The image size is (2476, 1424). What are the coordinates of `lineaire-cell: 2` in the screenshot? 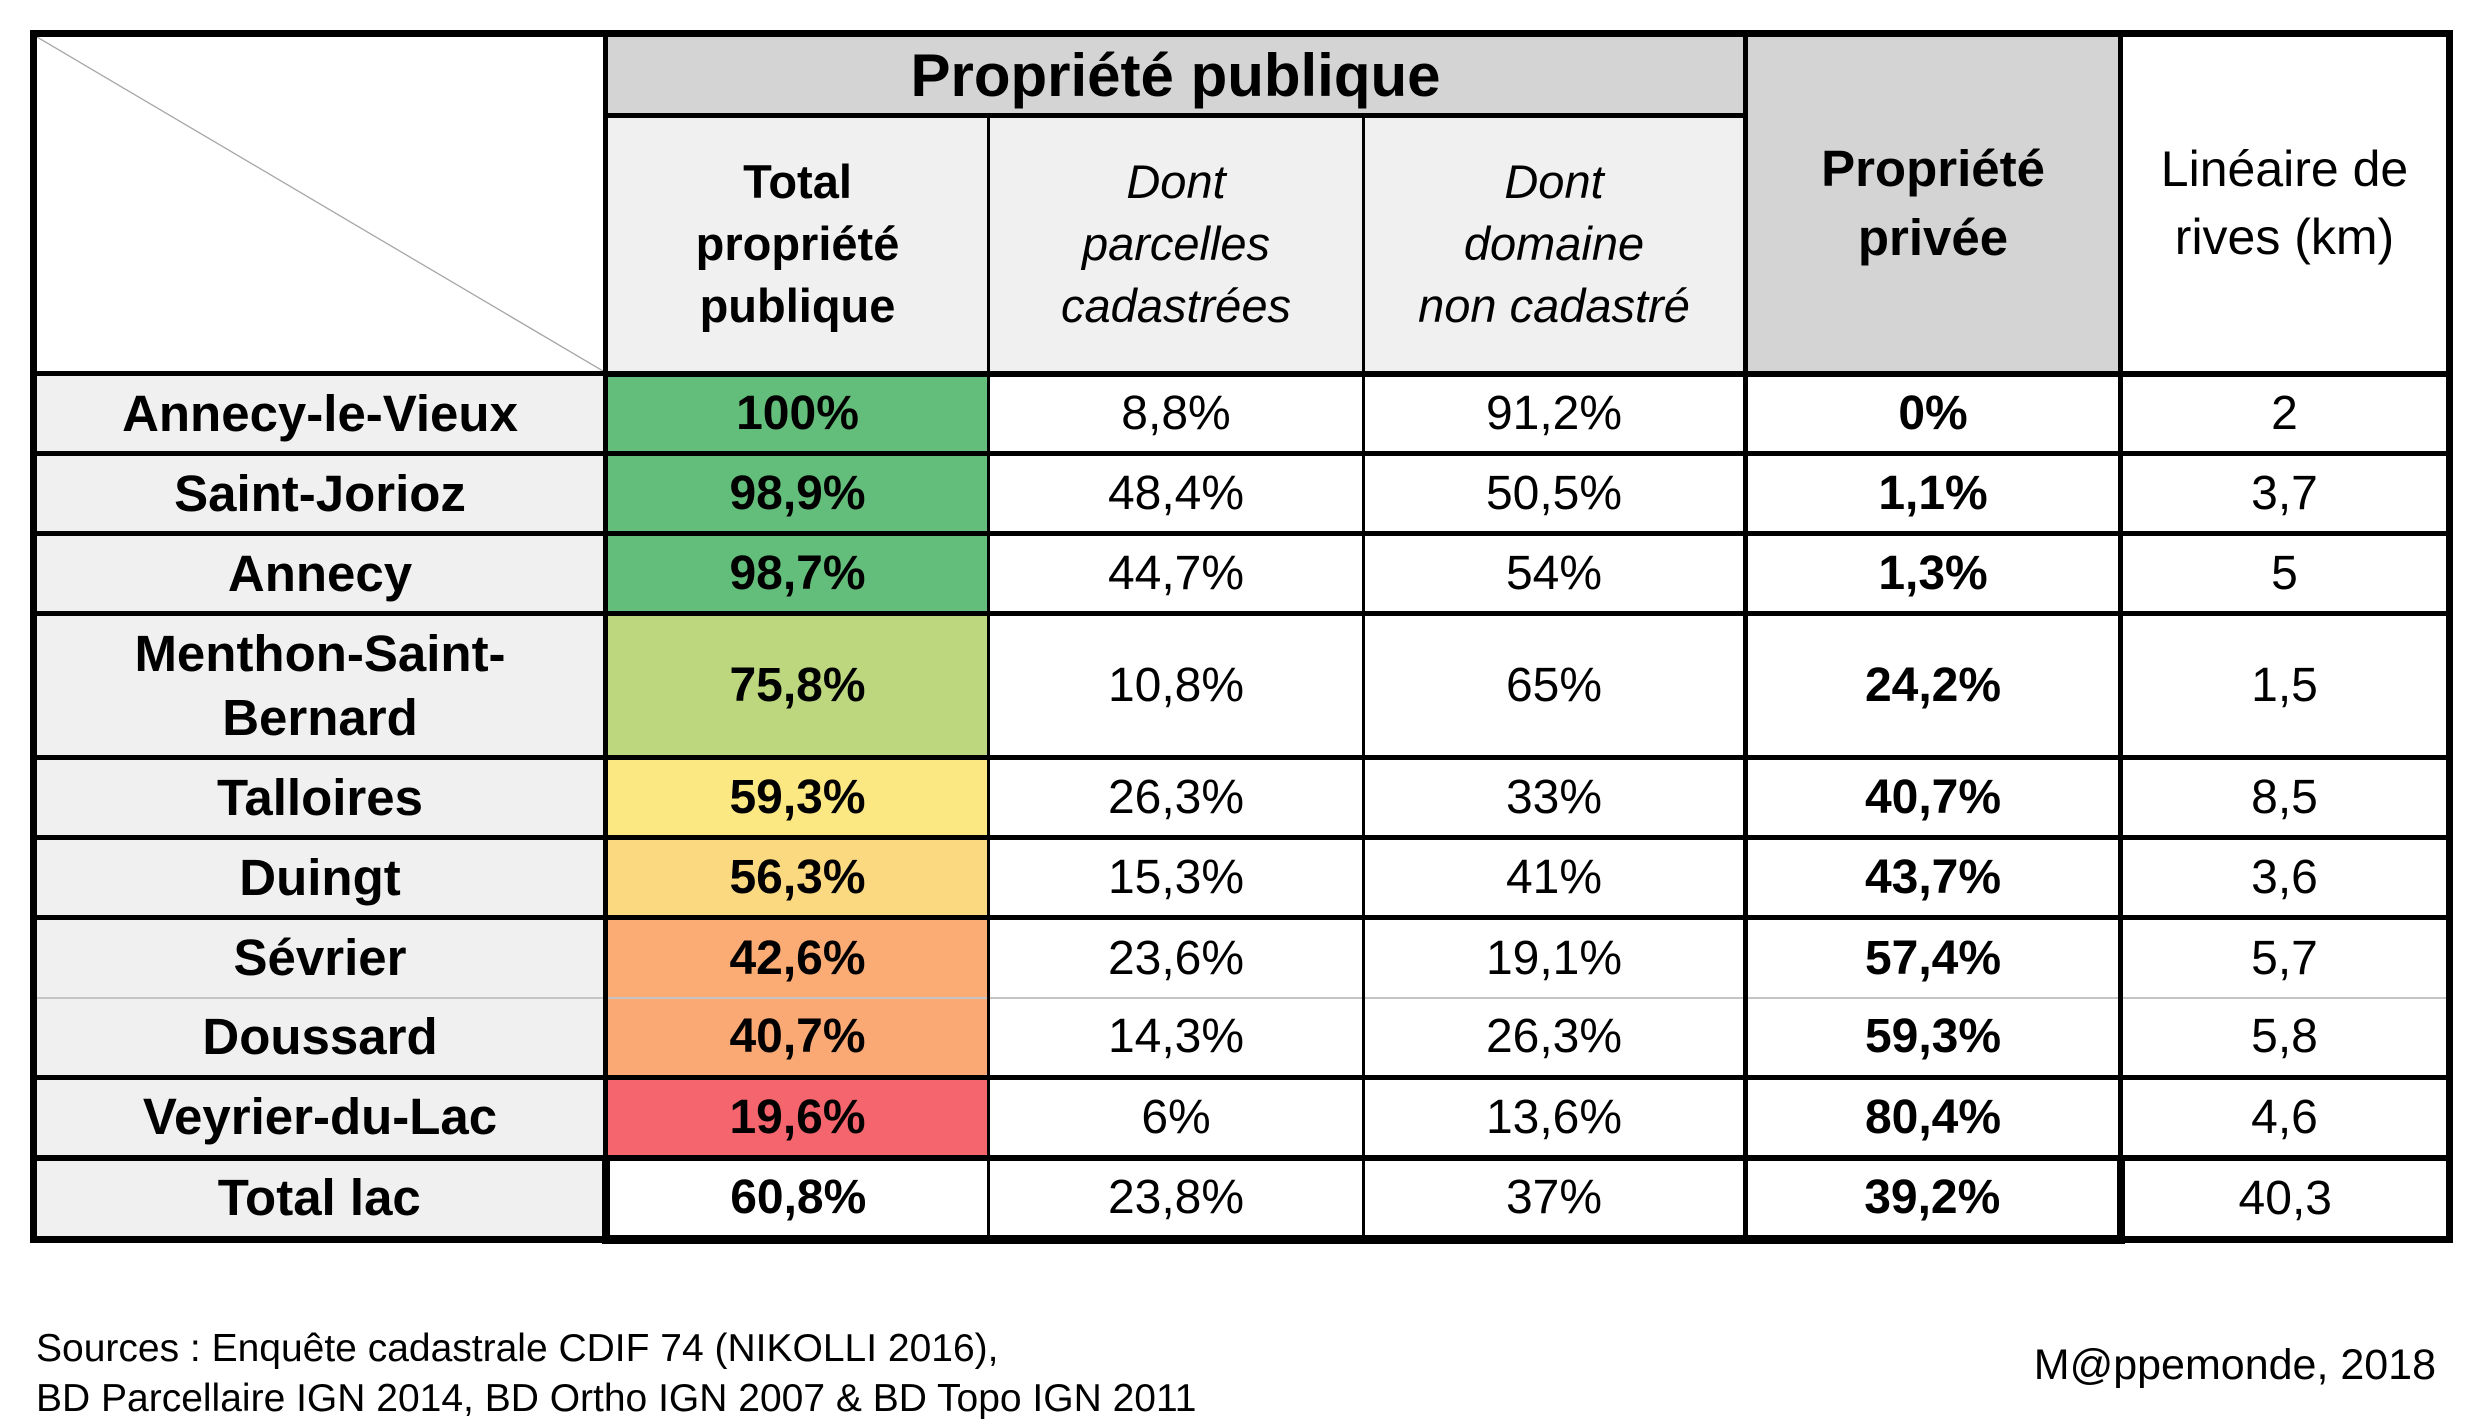 It's located at (2285, 413).